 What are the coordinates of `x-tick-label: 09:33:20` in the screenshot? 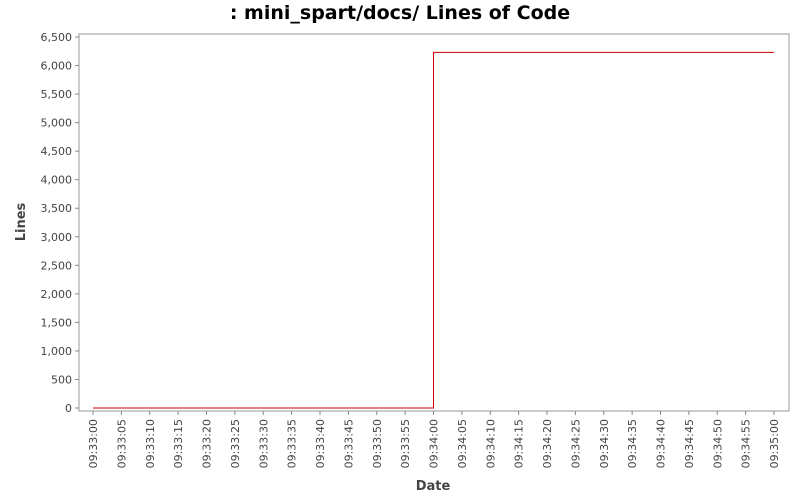 It's located at (207, 443).